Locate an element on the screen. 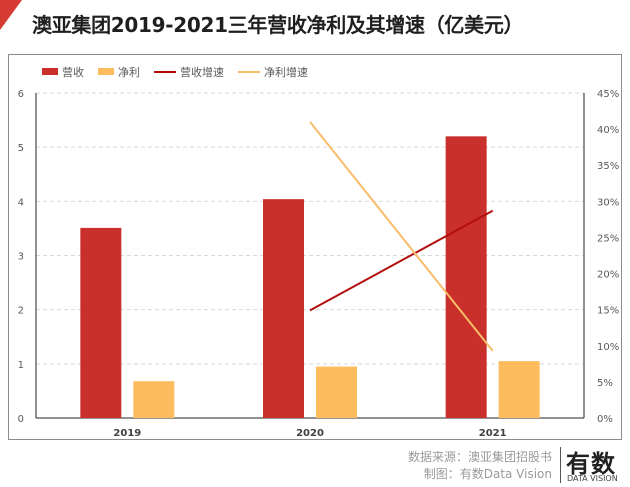 This screenshot has height=487, width=630. y-left-tick-label: 6 is located at coordinates (21, 94).